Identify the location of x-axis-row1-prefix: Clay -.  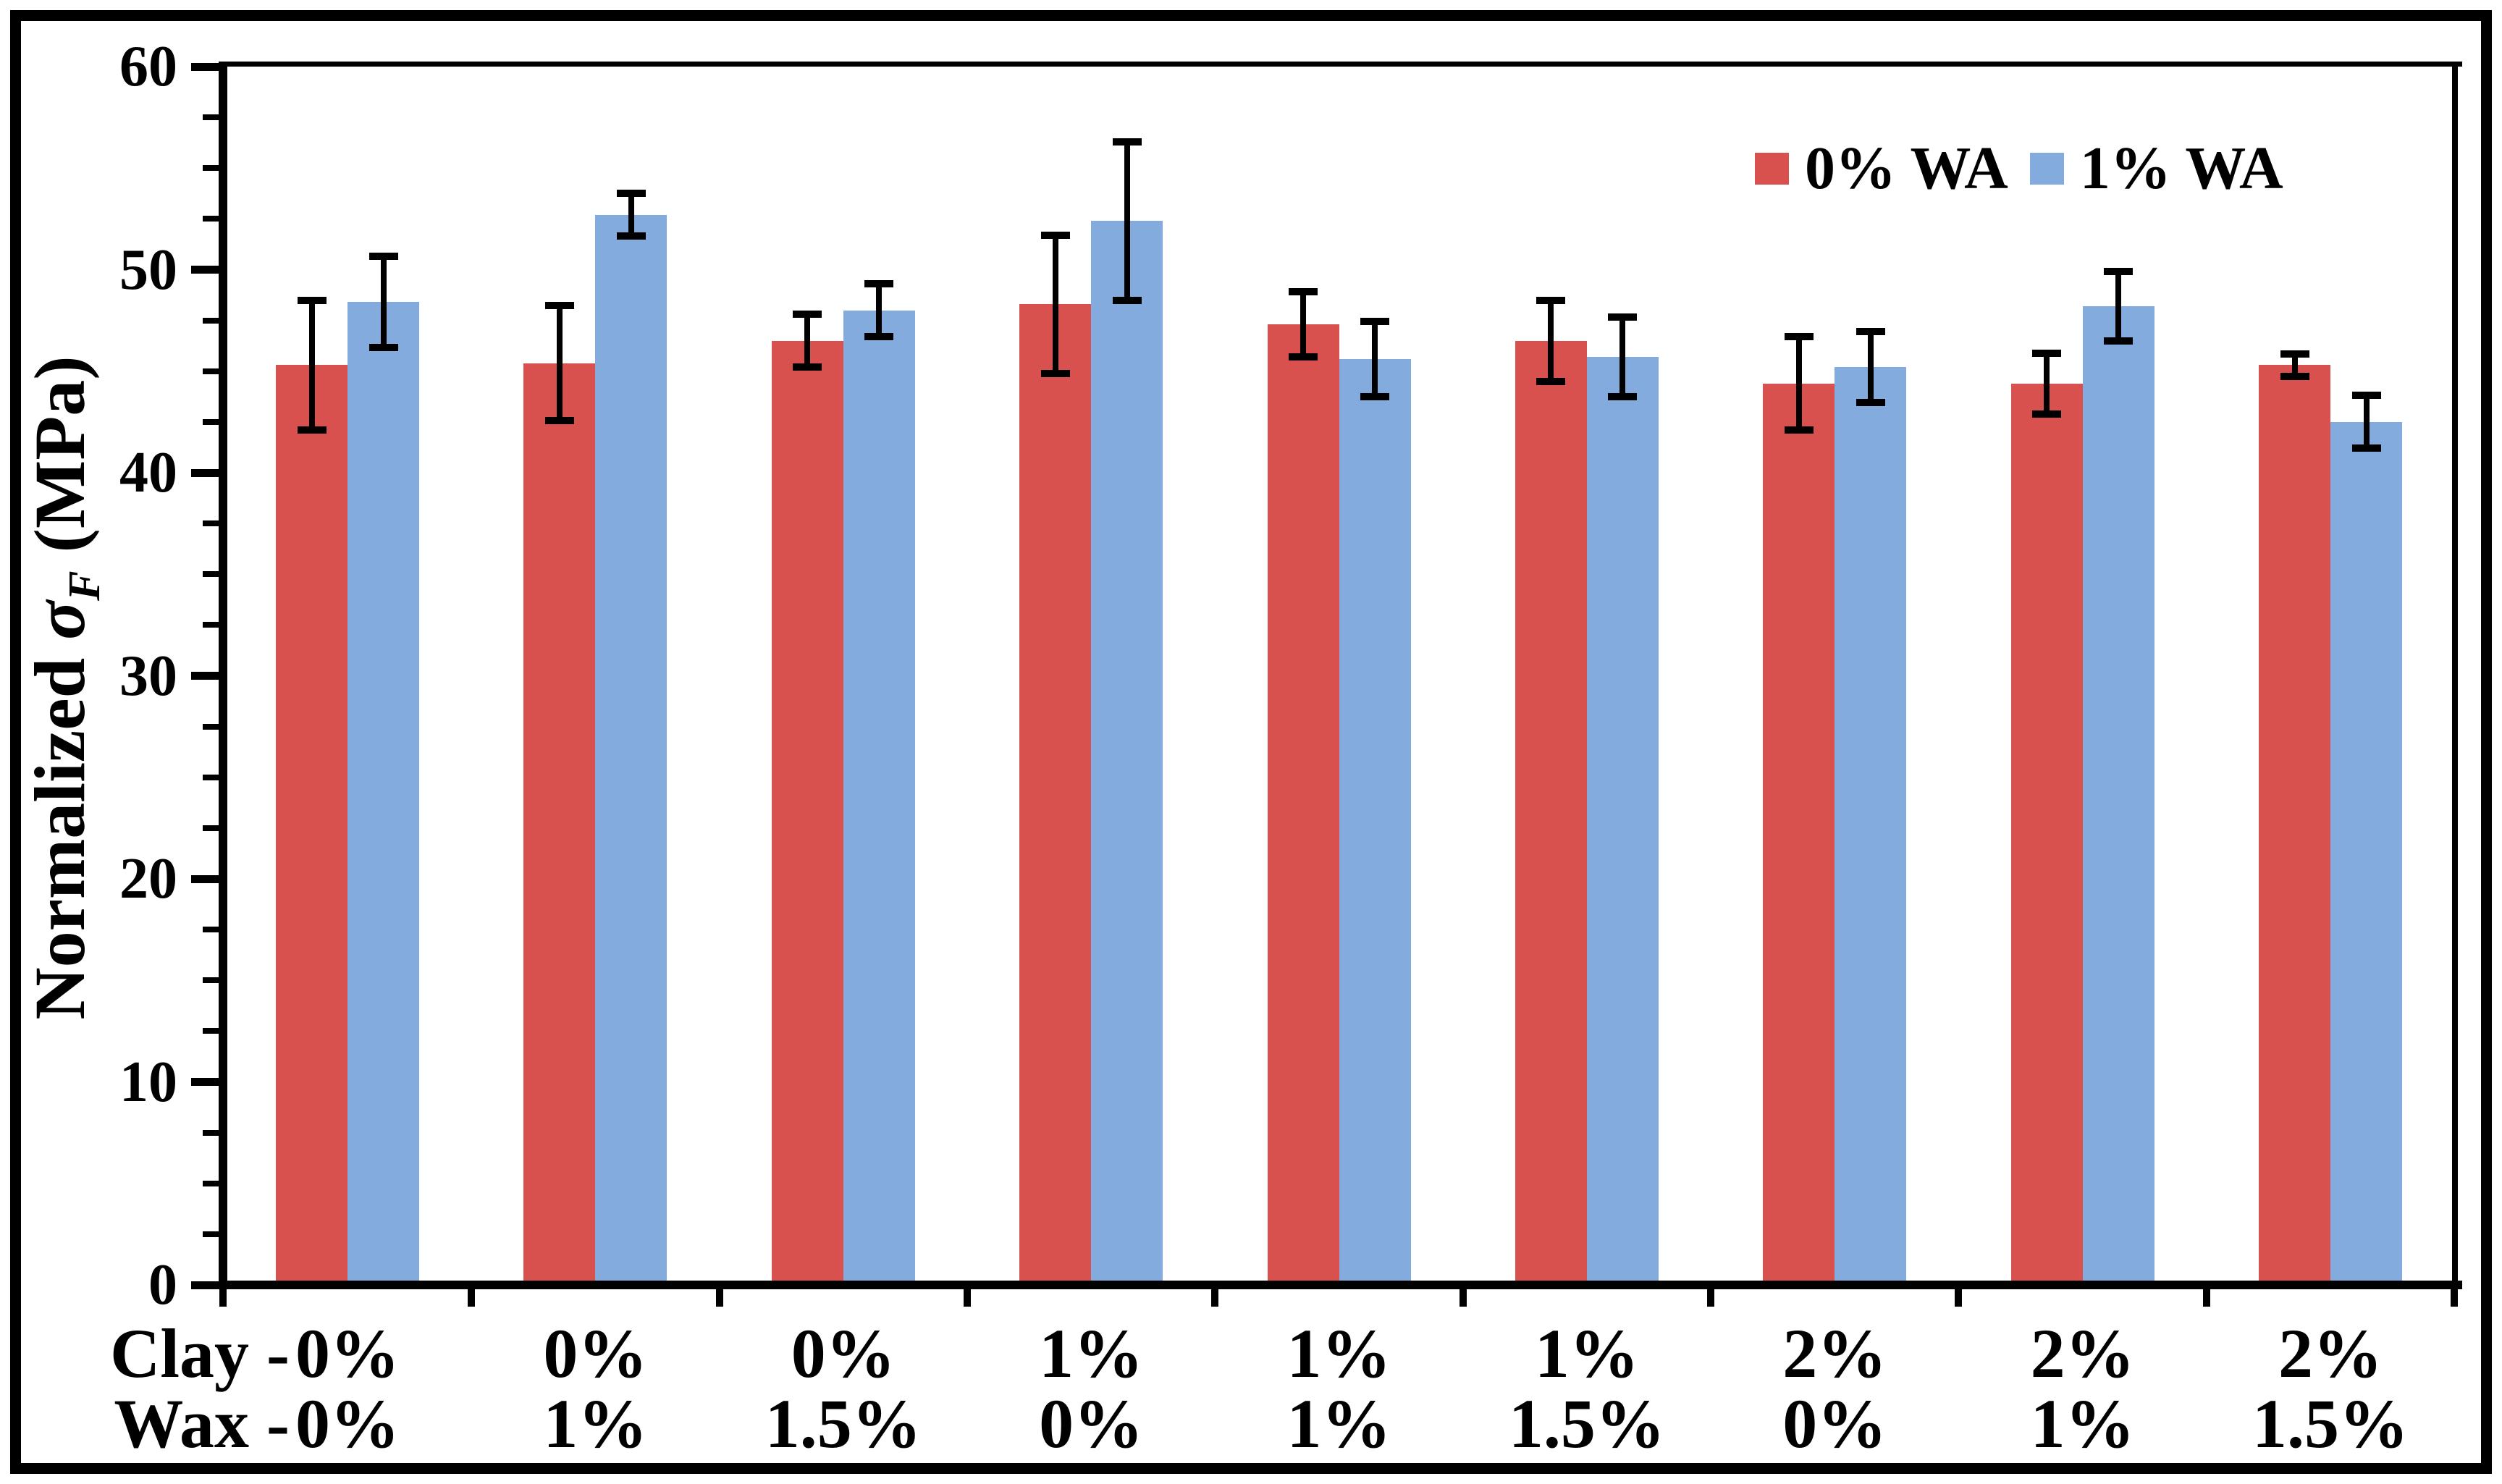
(200, 1353).